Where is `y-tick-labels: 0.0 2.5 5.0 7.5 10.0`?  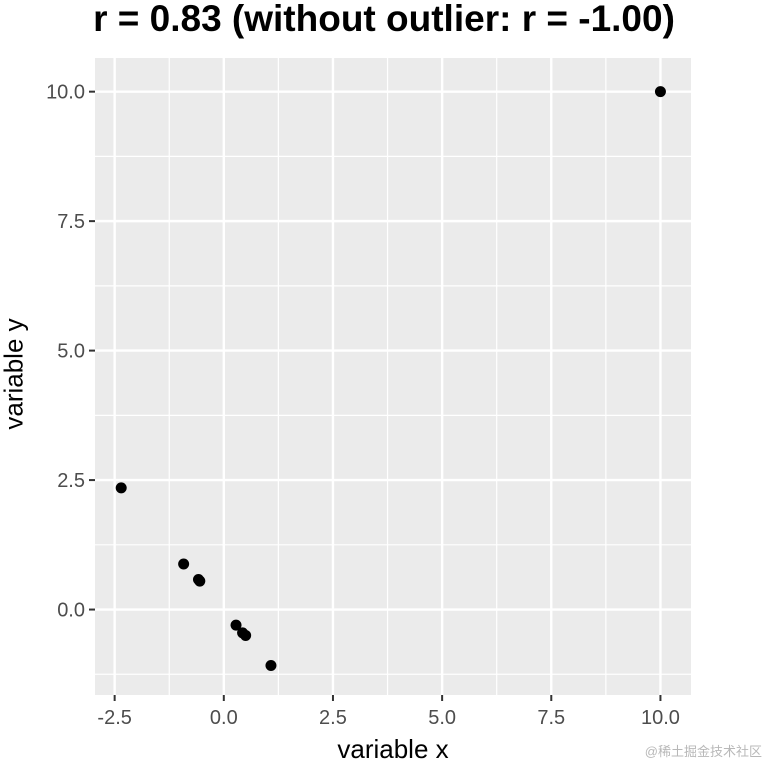
y-tick-labels: 0.0 2.5 5.0 7.5 10.0 is located at coordinates (65, 352).